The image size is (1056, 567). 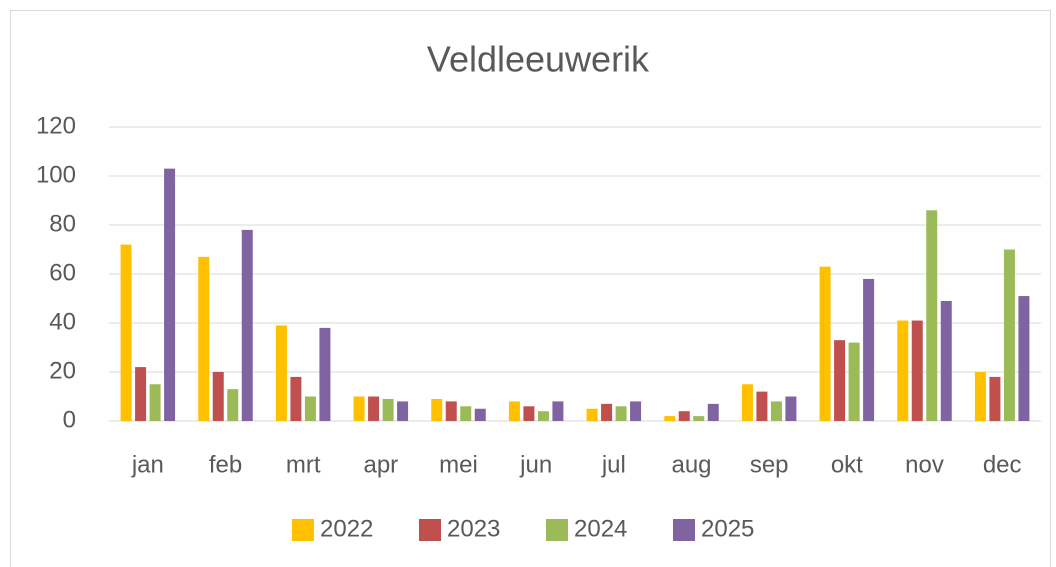 What do you see at coordinates (473, 528) in the screenshot?
I see `legend-label: 2023` at bounding box center [473, 528].